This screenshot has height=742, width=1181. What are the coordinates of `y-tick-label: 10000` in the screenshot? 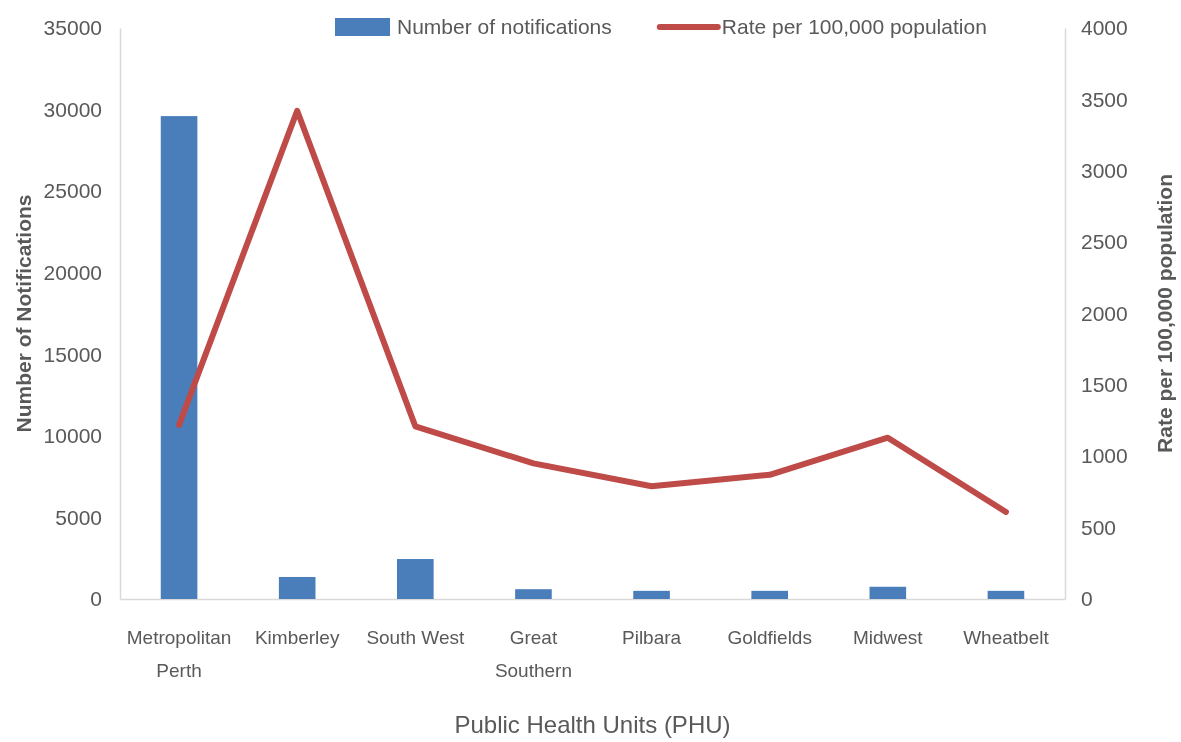 It's located at (72, 436).